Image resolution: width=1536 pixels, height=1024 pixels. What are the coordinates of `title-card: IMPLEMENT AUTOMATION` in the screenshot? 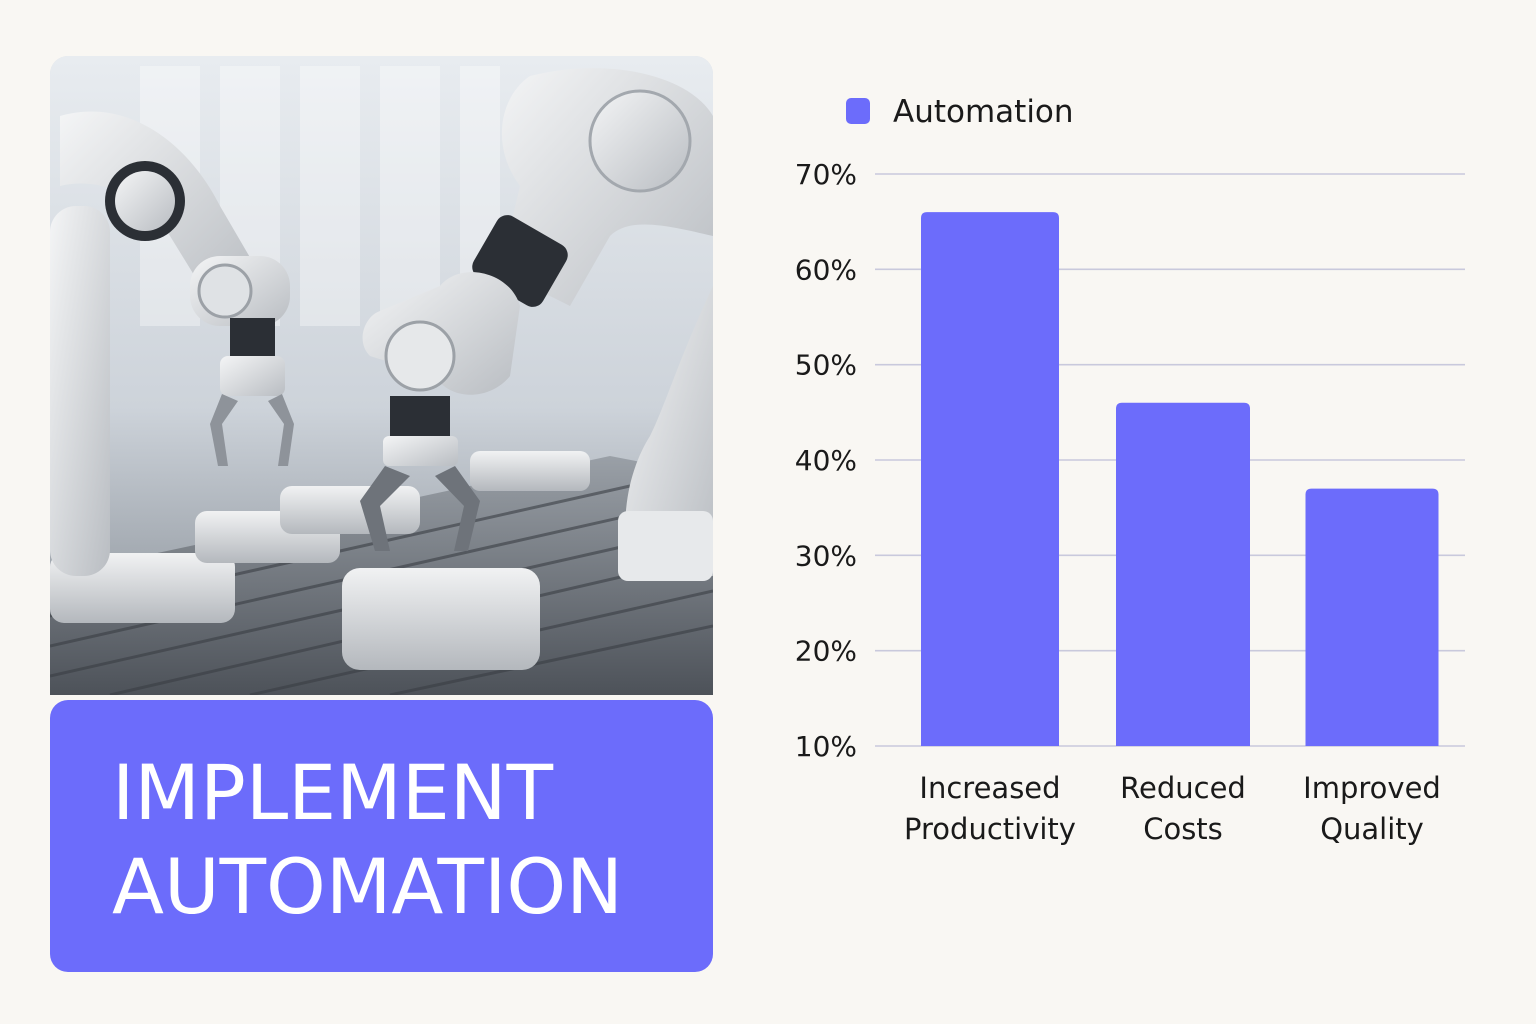 It's located at (381, 836).